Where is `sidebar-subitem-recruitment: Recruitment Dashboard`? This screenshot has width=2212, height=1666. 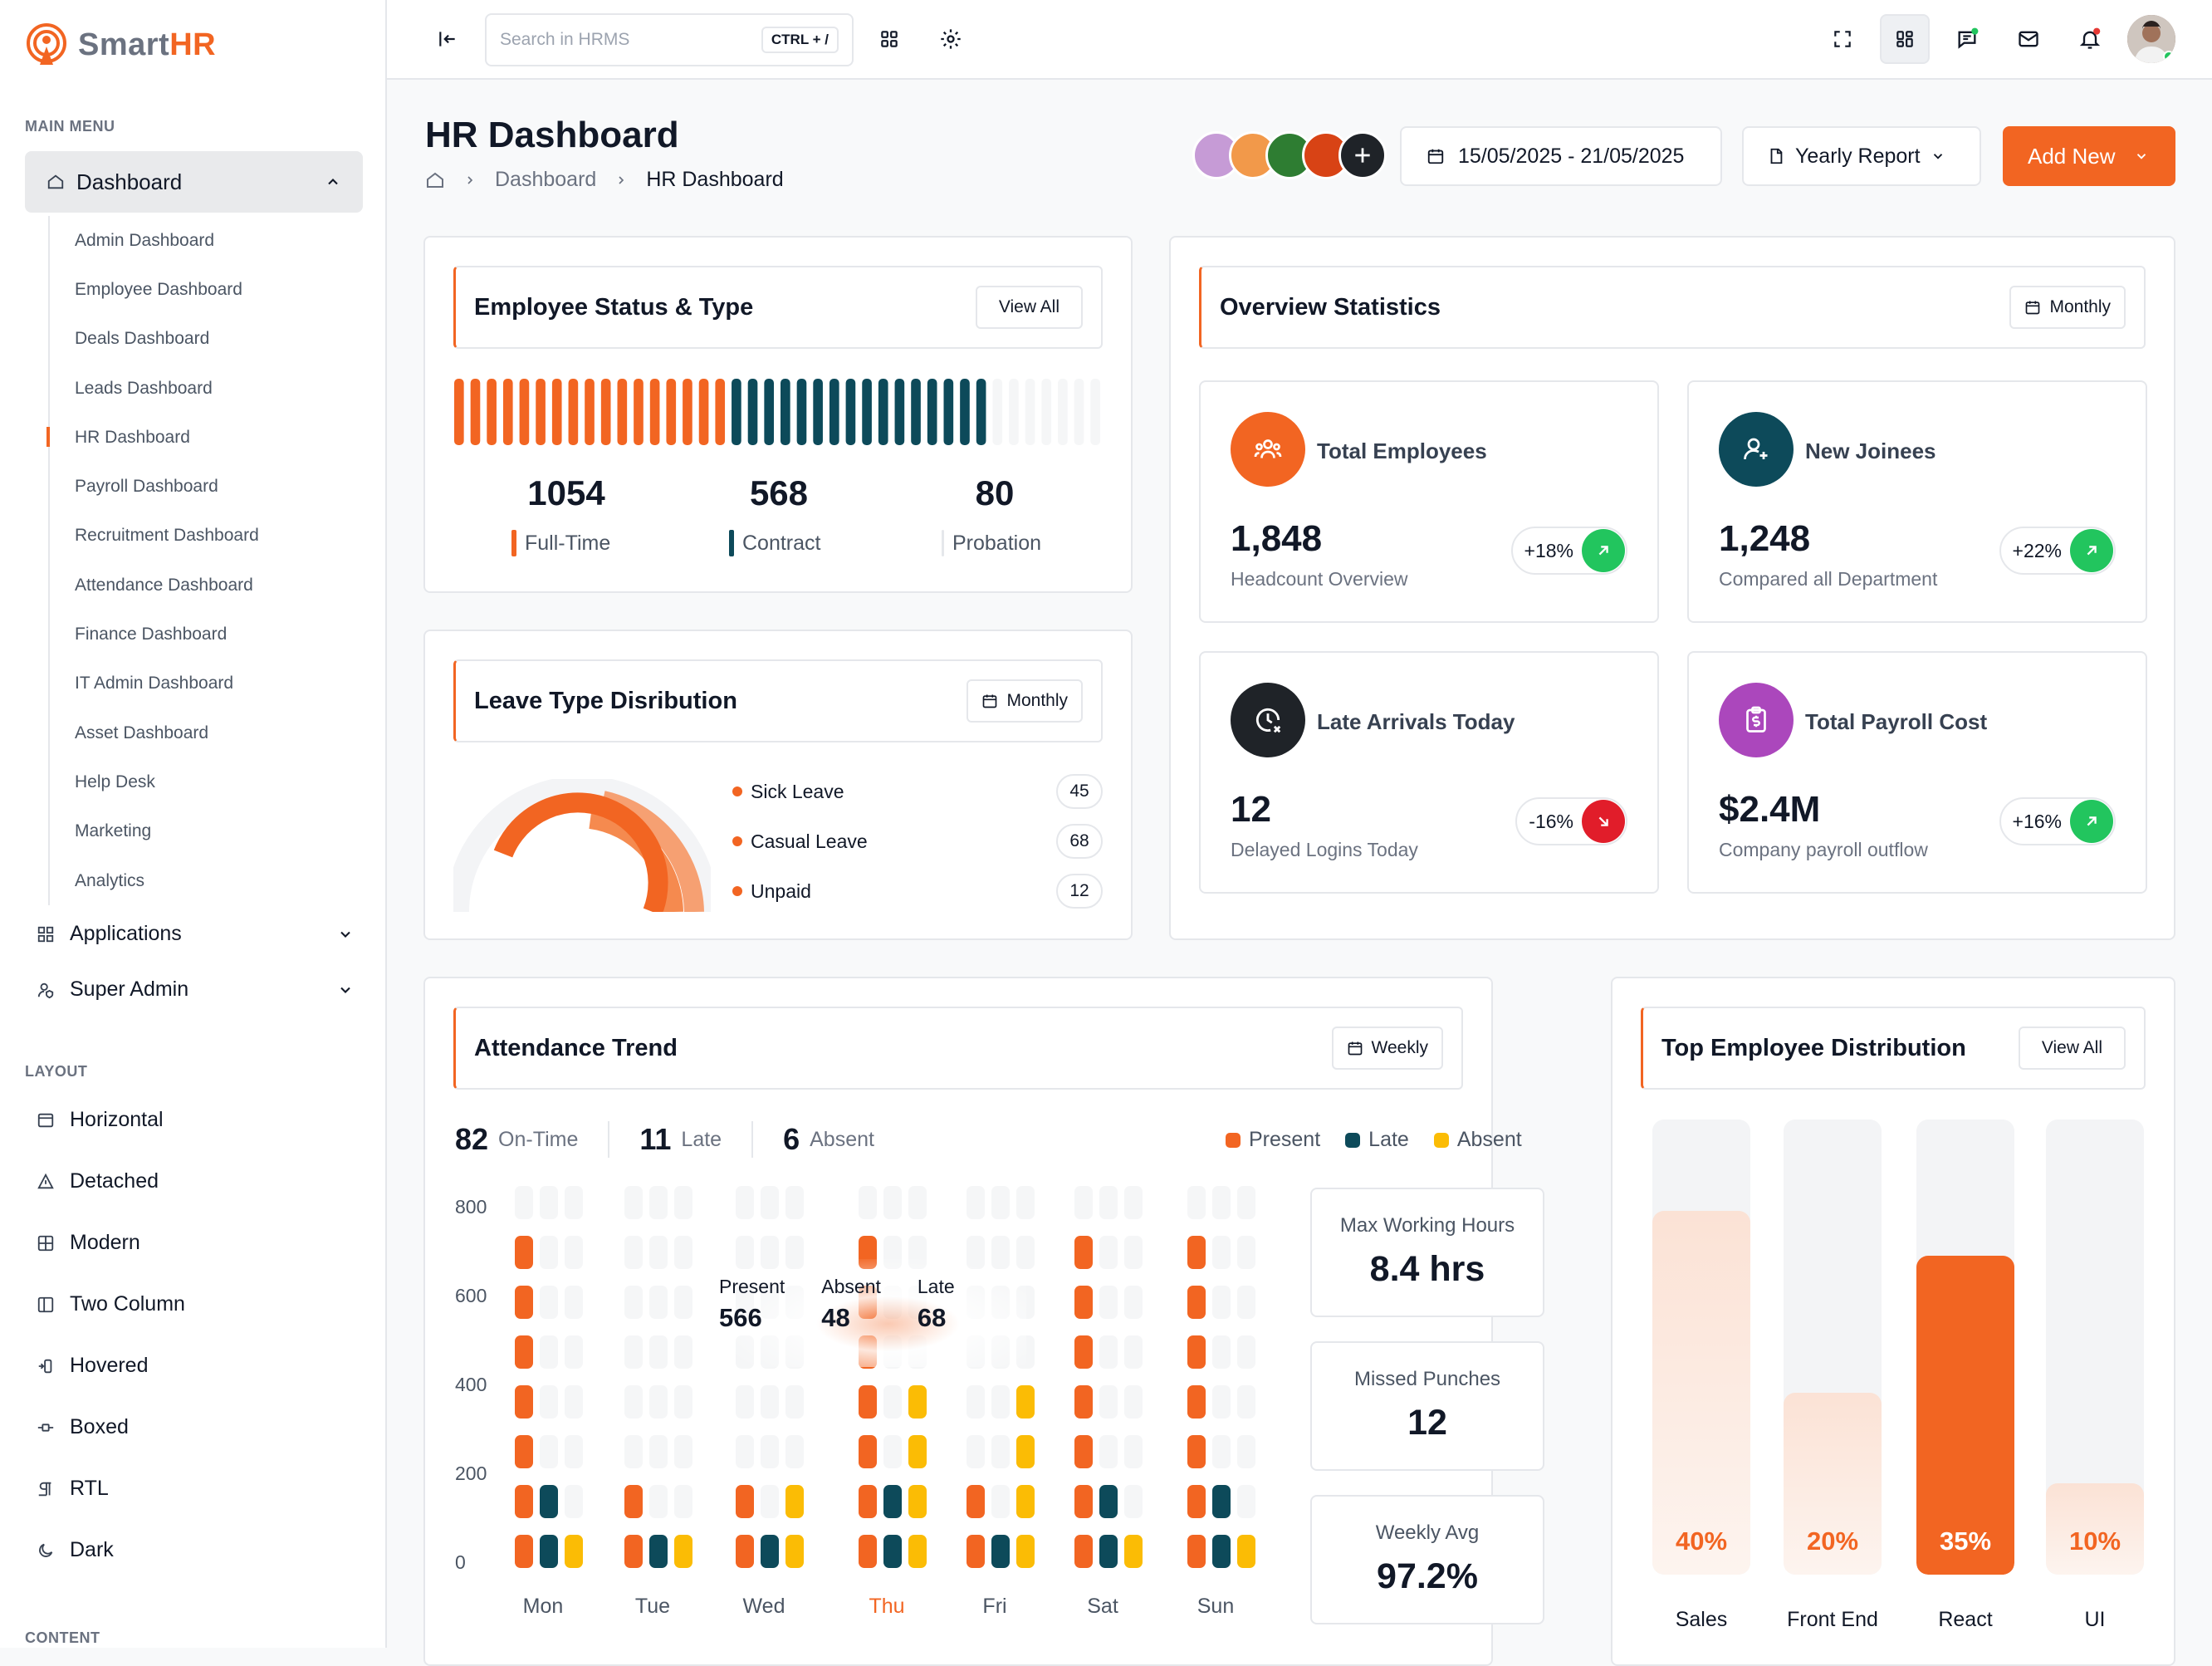
sidebar-subitem-recruitment: Recruitment Dashboard is located at coordinates (167, 536).